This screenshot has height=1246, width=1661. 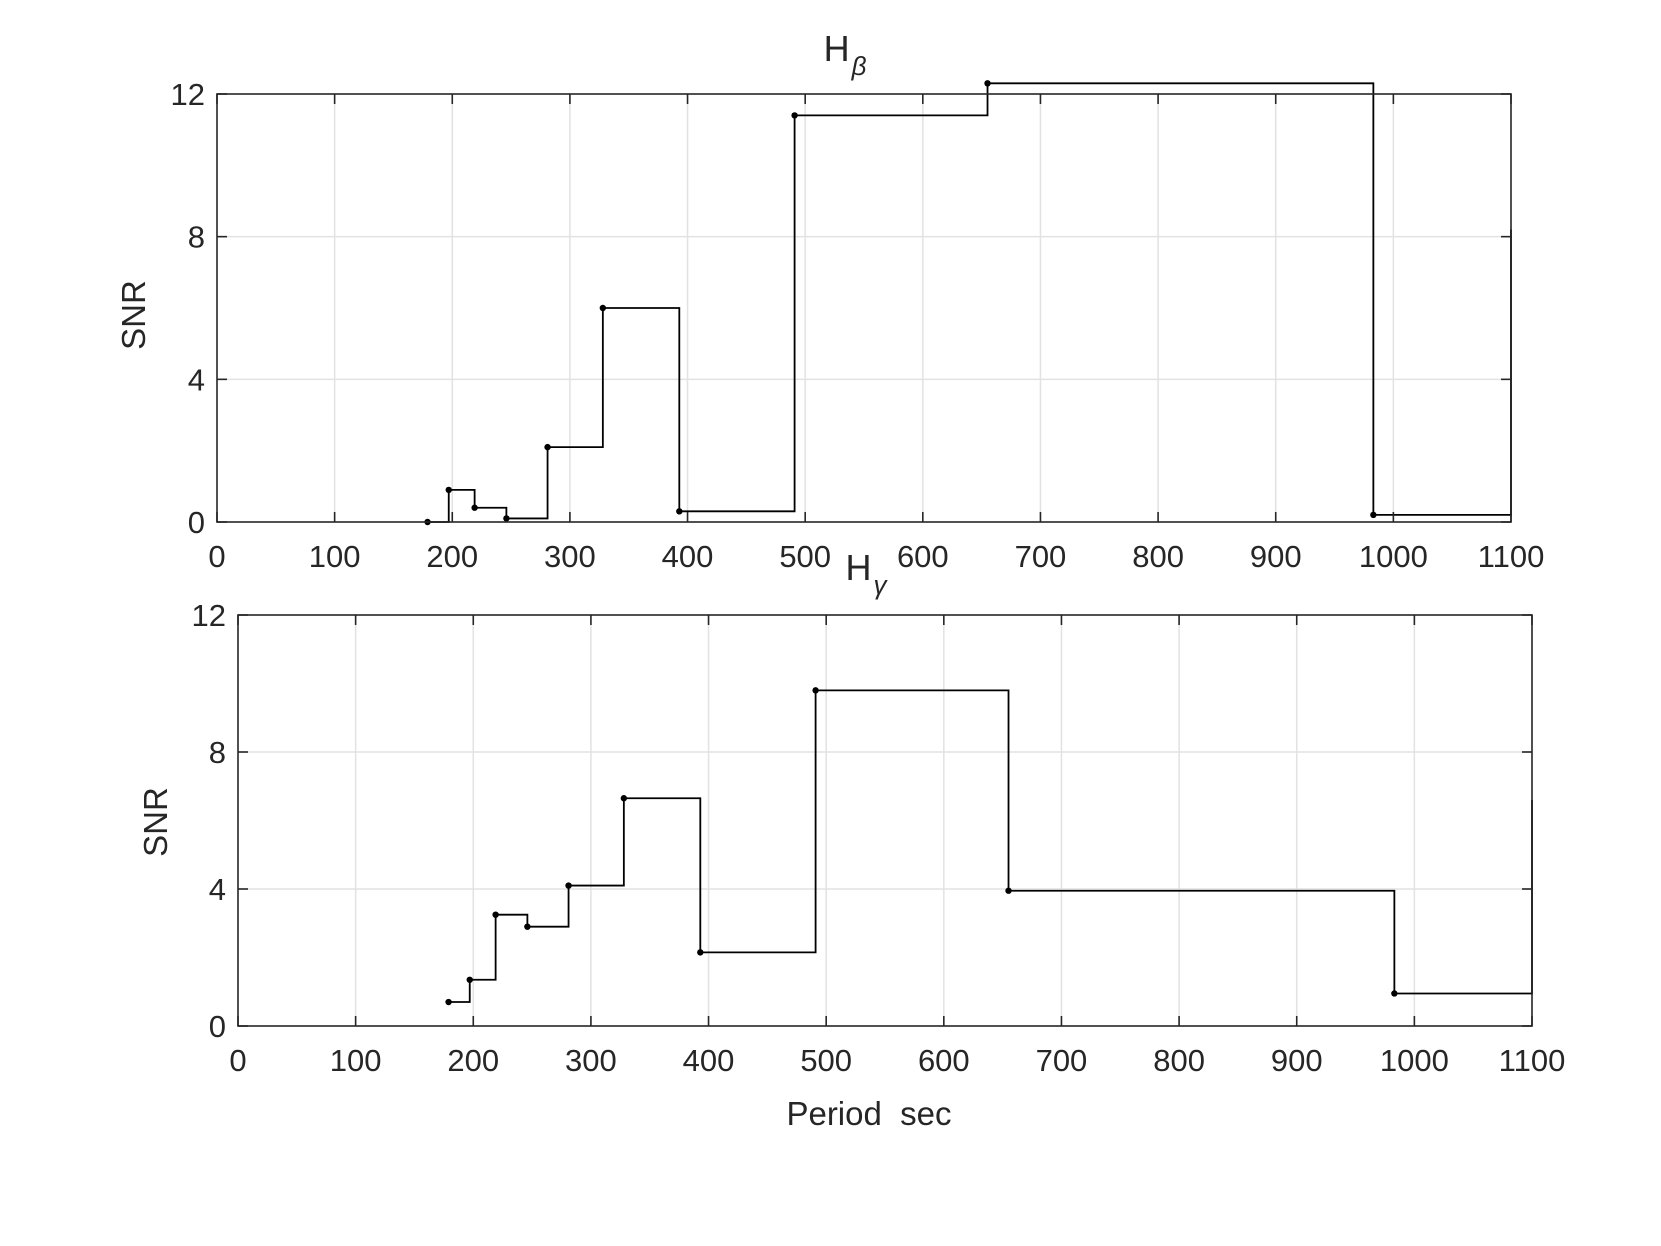 What do you see at coordinates (921, 846) in the screenshot?
I see `data-markers` at bounding box center [921, 846].